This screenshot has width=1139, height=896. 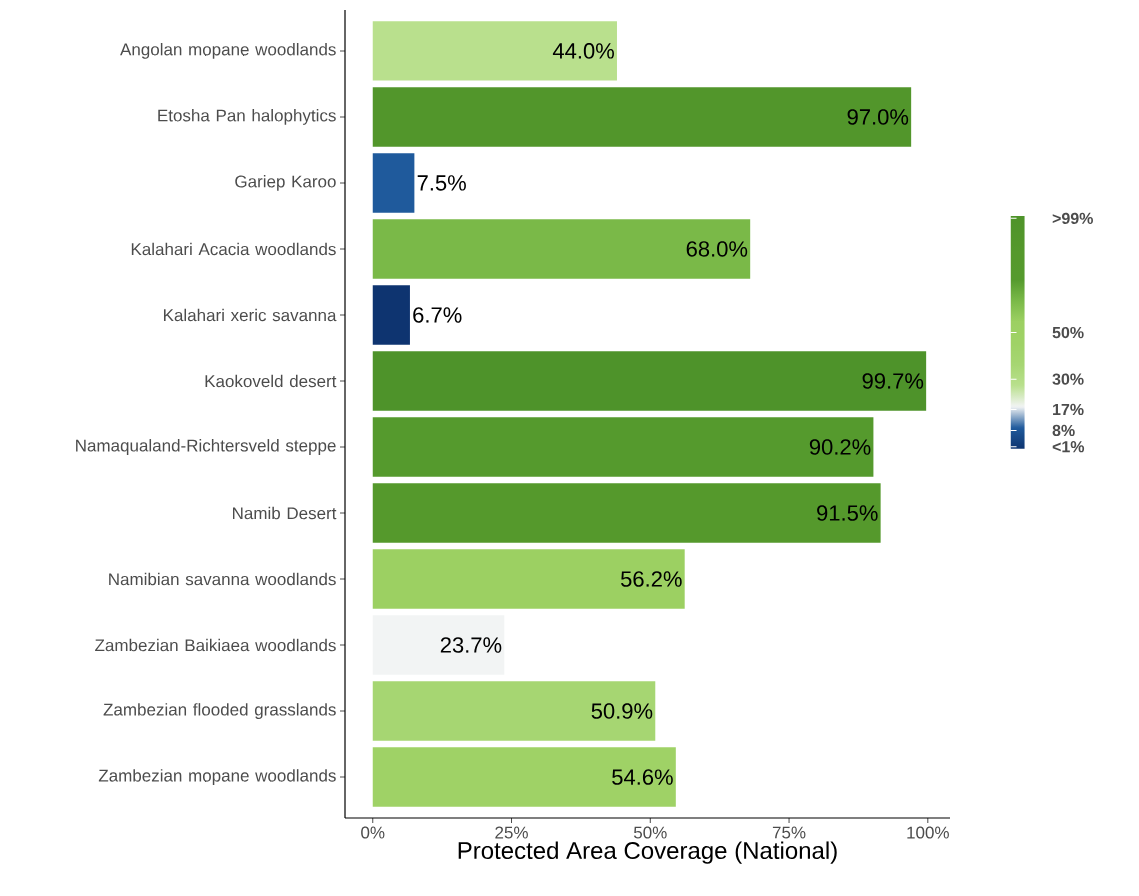 What do you see at coordinates (219, 711) in the screenshot?
I see `y-tick-label: Zambezian flooded grasslands` at bounding box center [219, 711].